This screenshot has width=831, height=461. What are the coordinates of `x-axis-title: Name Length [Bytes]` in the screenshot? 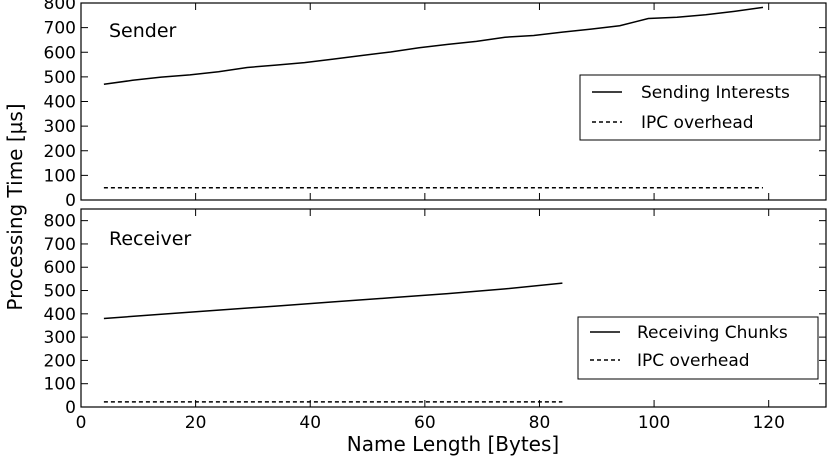 It's located at (453, 444).